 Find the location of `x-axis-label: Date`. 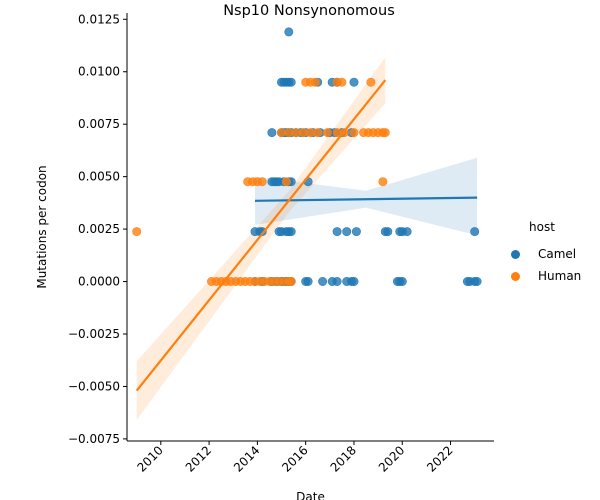

x-axis-label: Date is located at coordinates (310, 495).